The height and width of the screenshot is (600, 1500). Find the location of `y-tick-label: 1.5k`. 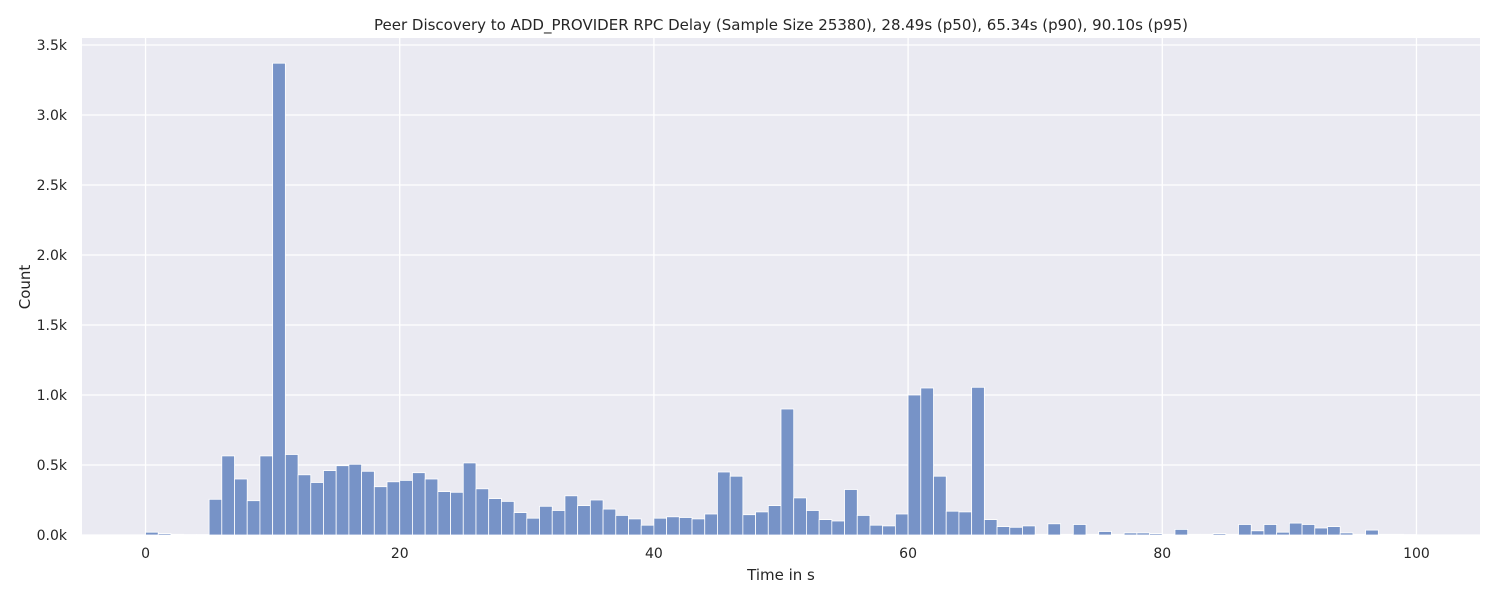

y-tick-label: 1.5k is located at coordinates (52, 326).